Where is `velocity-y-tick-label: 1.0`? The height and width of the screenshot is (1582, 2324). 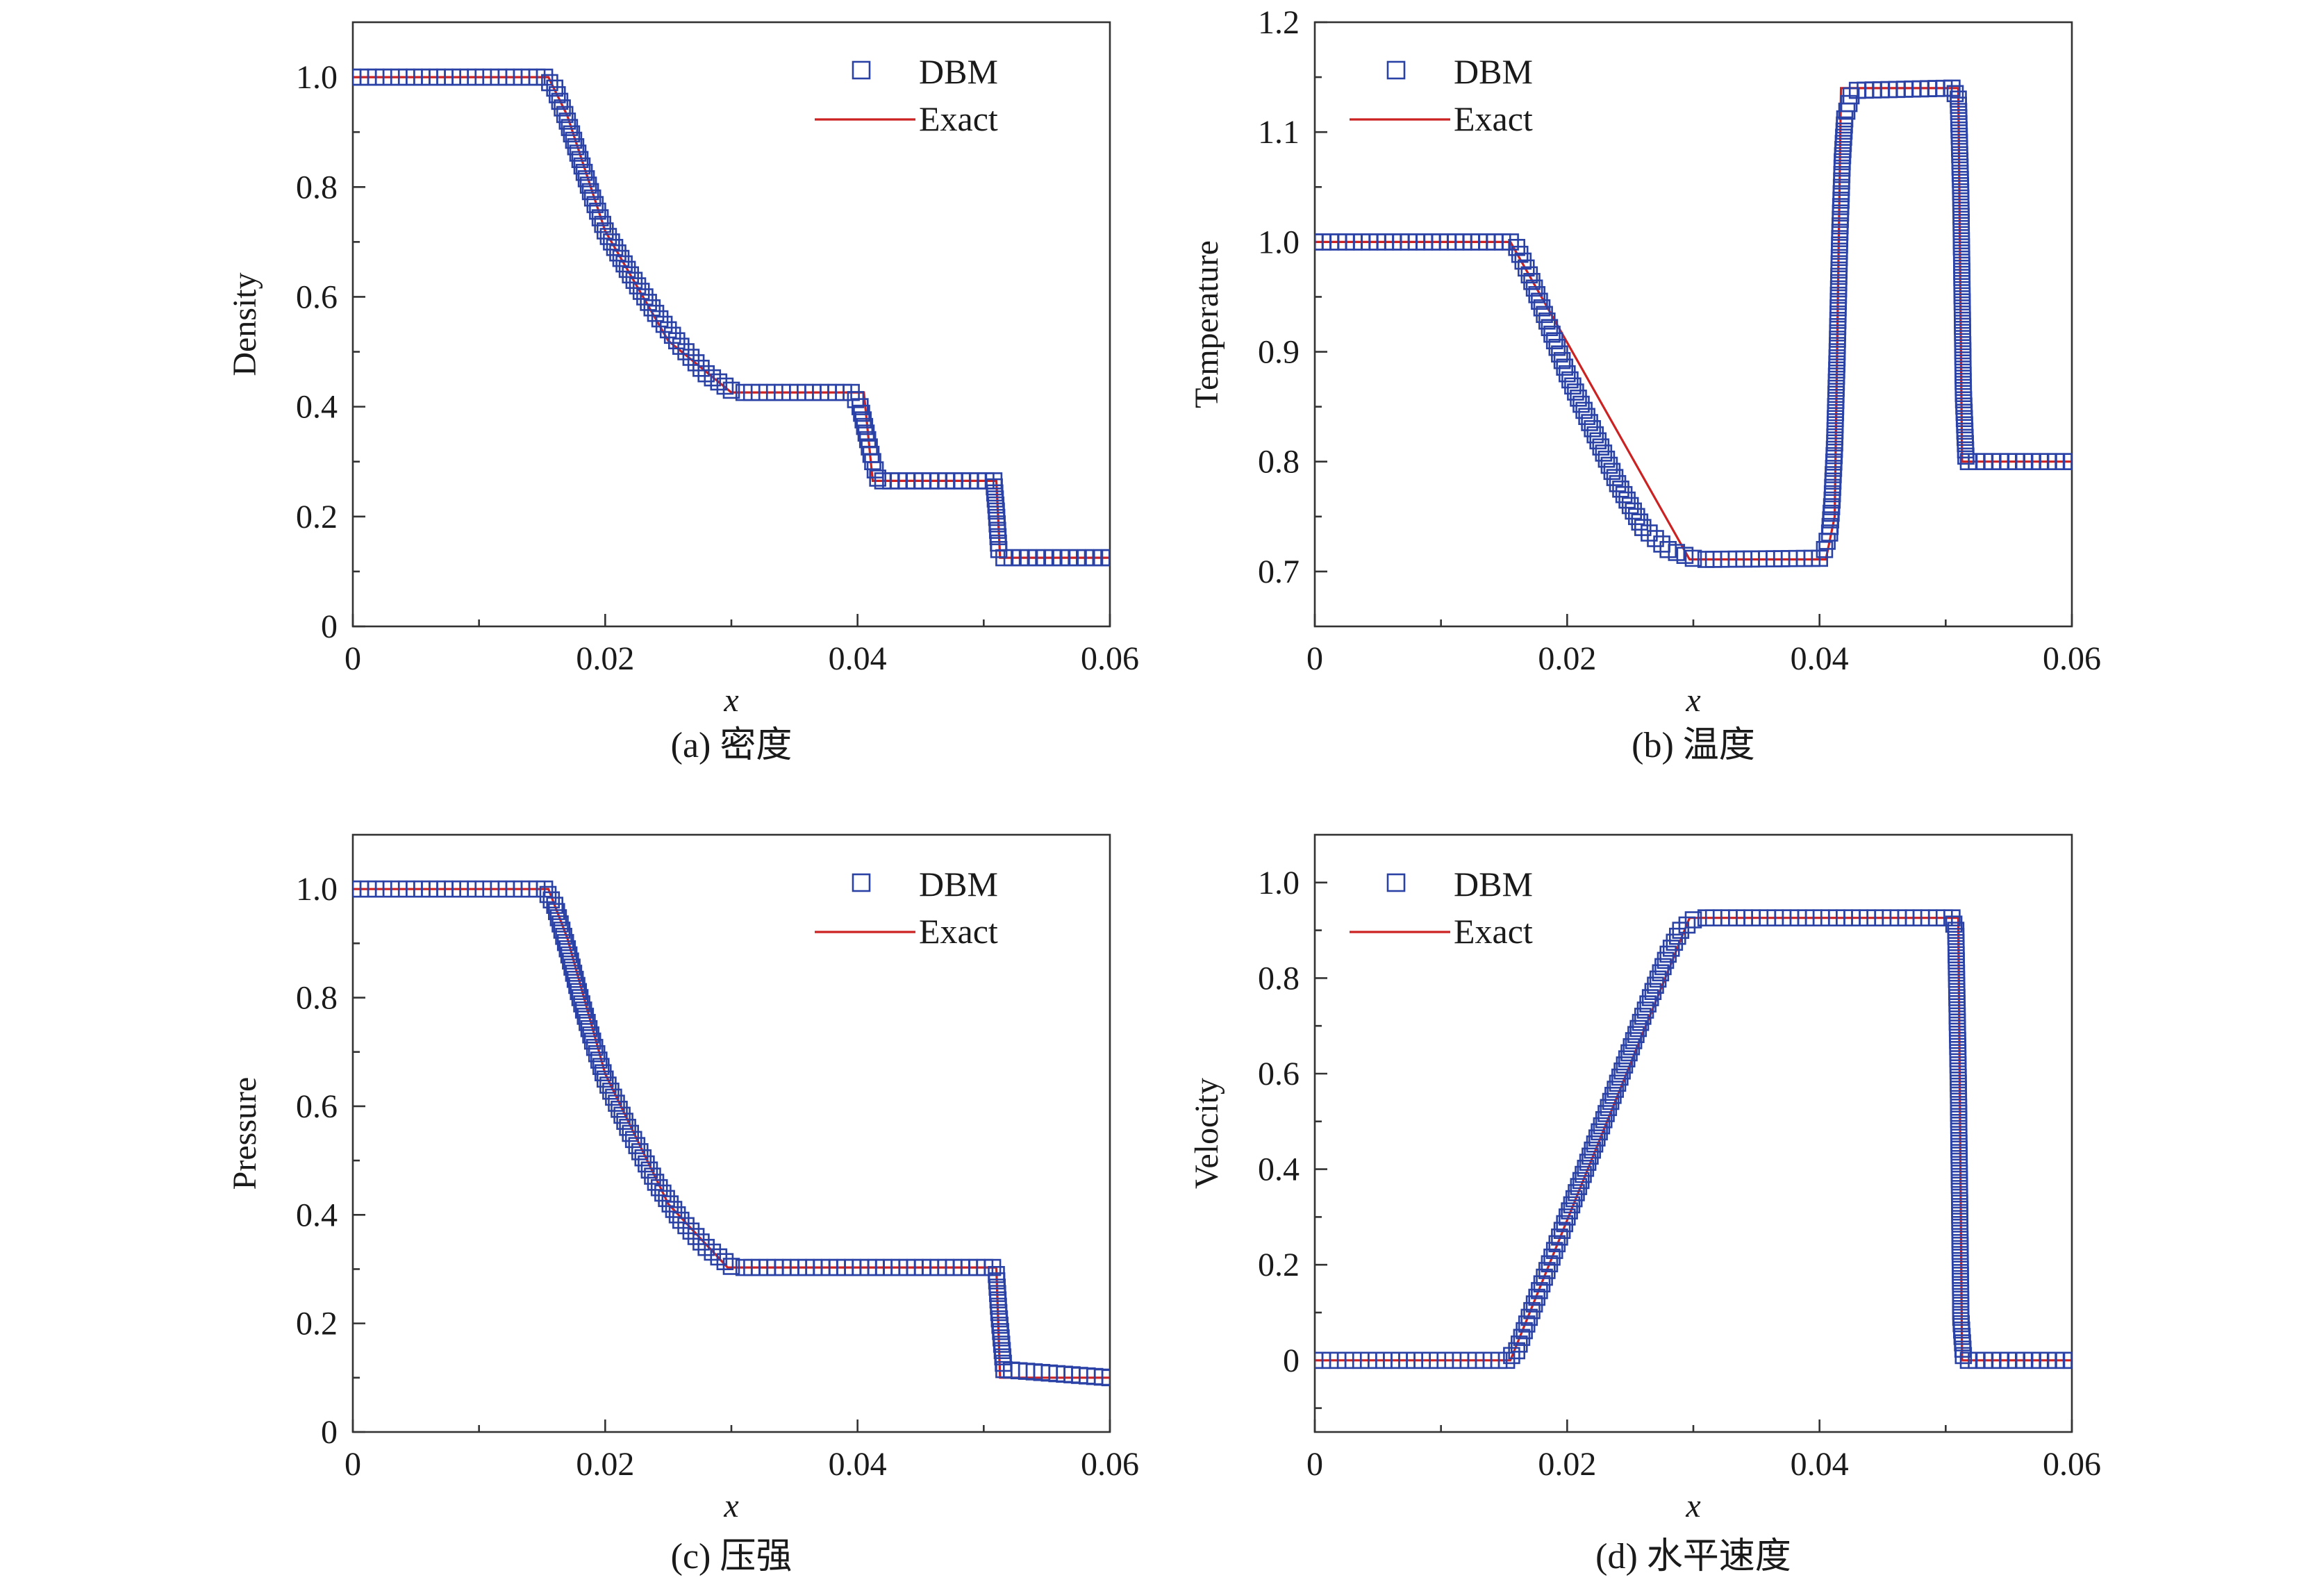 velocity-y-tick-label: 1.0 is located at coordinates (1279, 883).